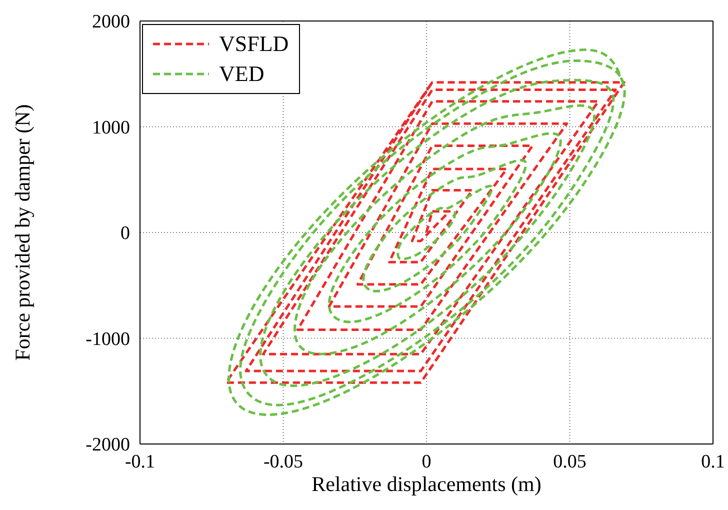  I want to click on y-axis-title: Force provided by damper (N), so click(22, 232).